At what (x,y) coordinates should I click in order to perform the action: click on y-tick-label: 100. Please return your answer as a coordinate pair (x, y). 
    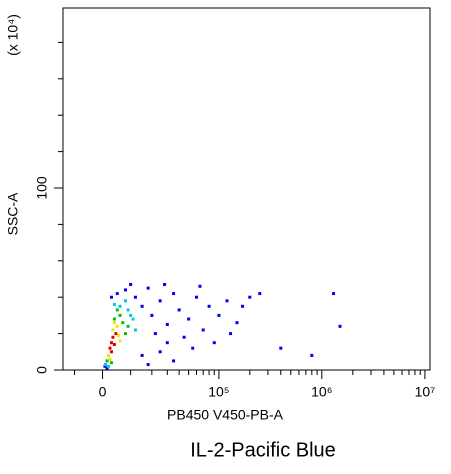
    Looking at the image, I should click on (42, 188).